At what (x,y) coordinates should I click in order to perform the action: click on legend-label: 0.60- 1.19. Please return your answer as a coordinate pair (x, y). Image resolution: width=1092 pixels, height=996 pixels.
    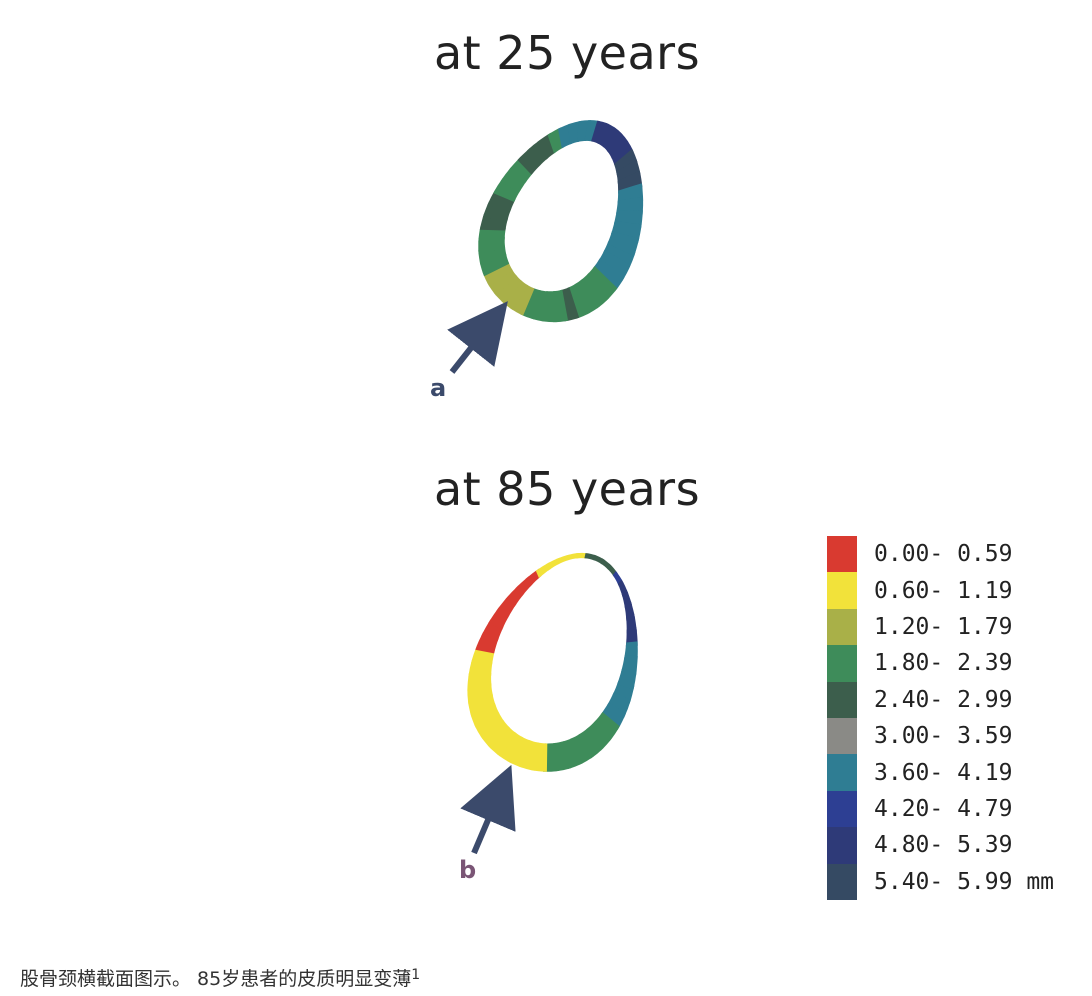
    Looking at the image, I should click on (943, 590).